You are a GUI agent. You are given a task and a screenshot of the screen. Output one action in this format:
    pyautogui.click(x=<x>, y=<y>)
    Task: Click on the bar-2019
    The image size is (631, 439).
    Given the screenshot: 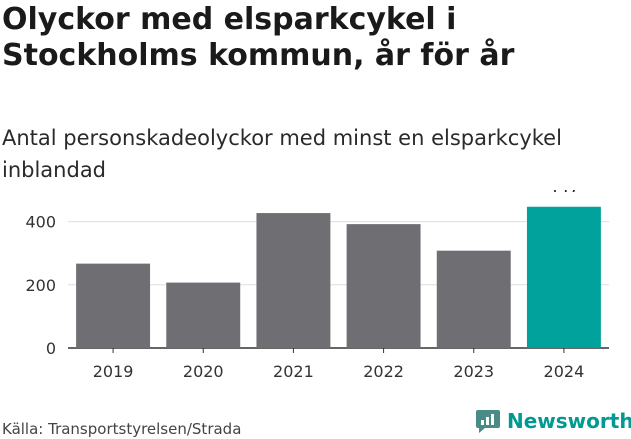 What is the action you would take?
    pyautogui.click(x=113, y=305)
    